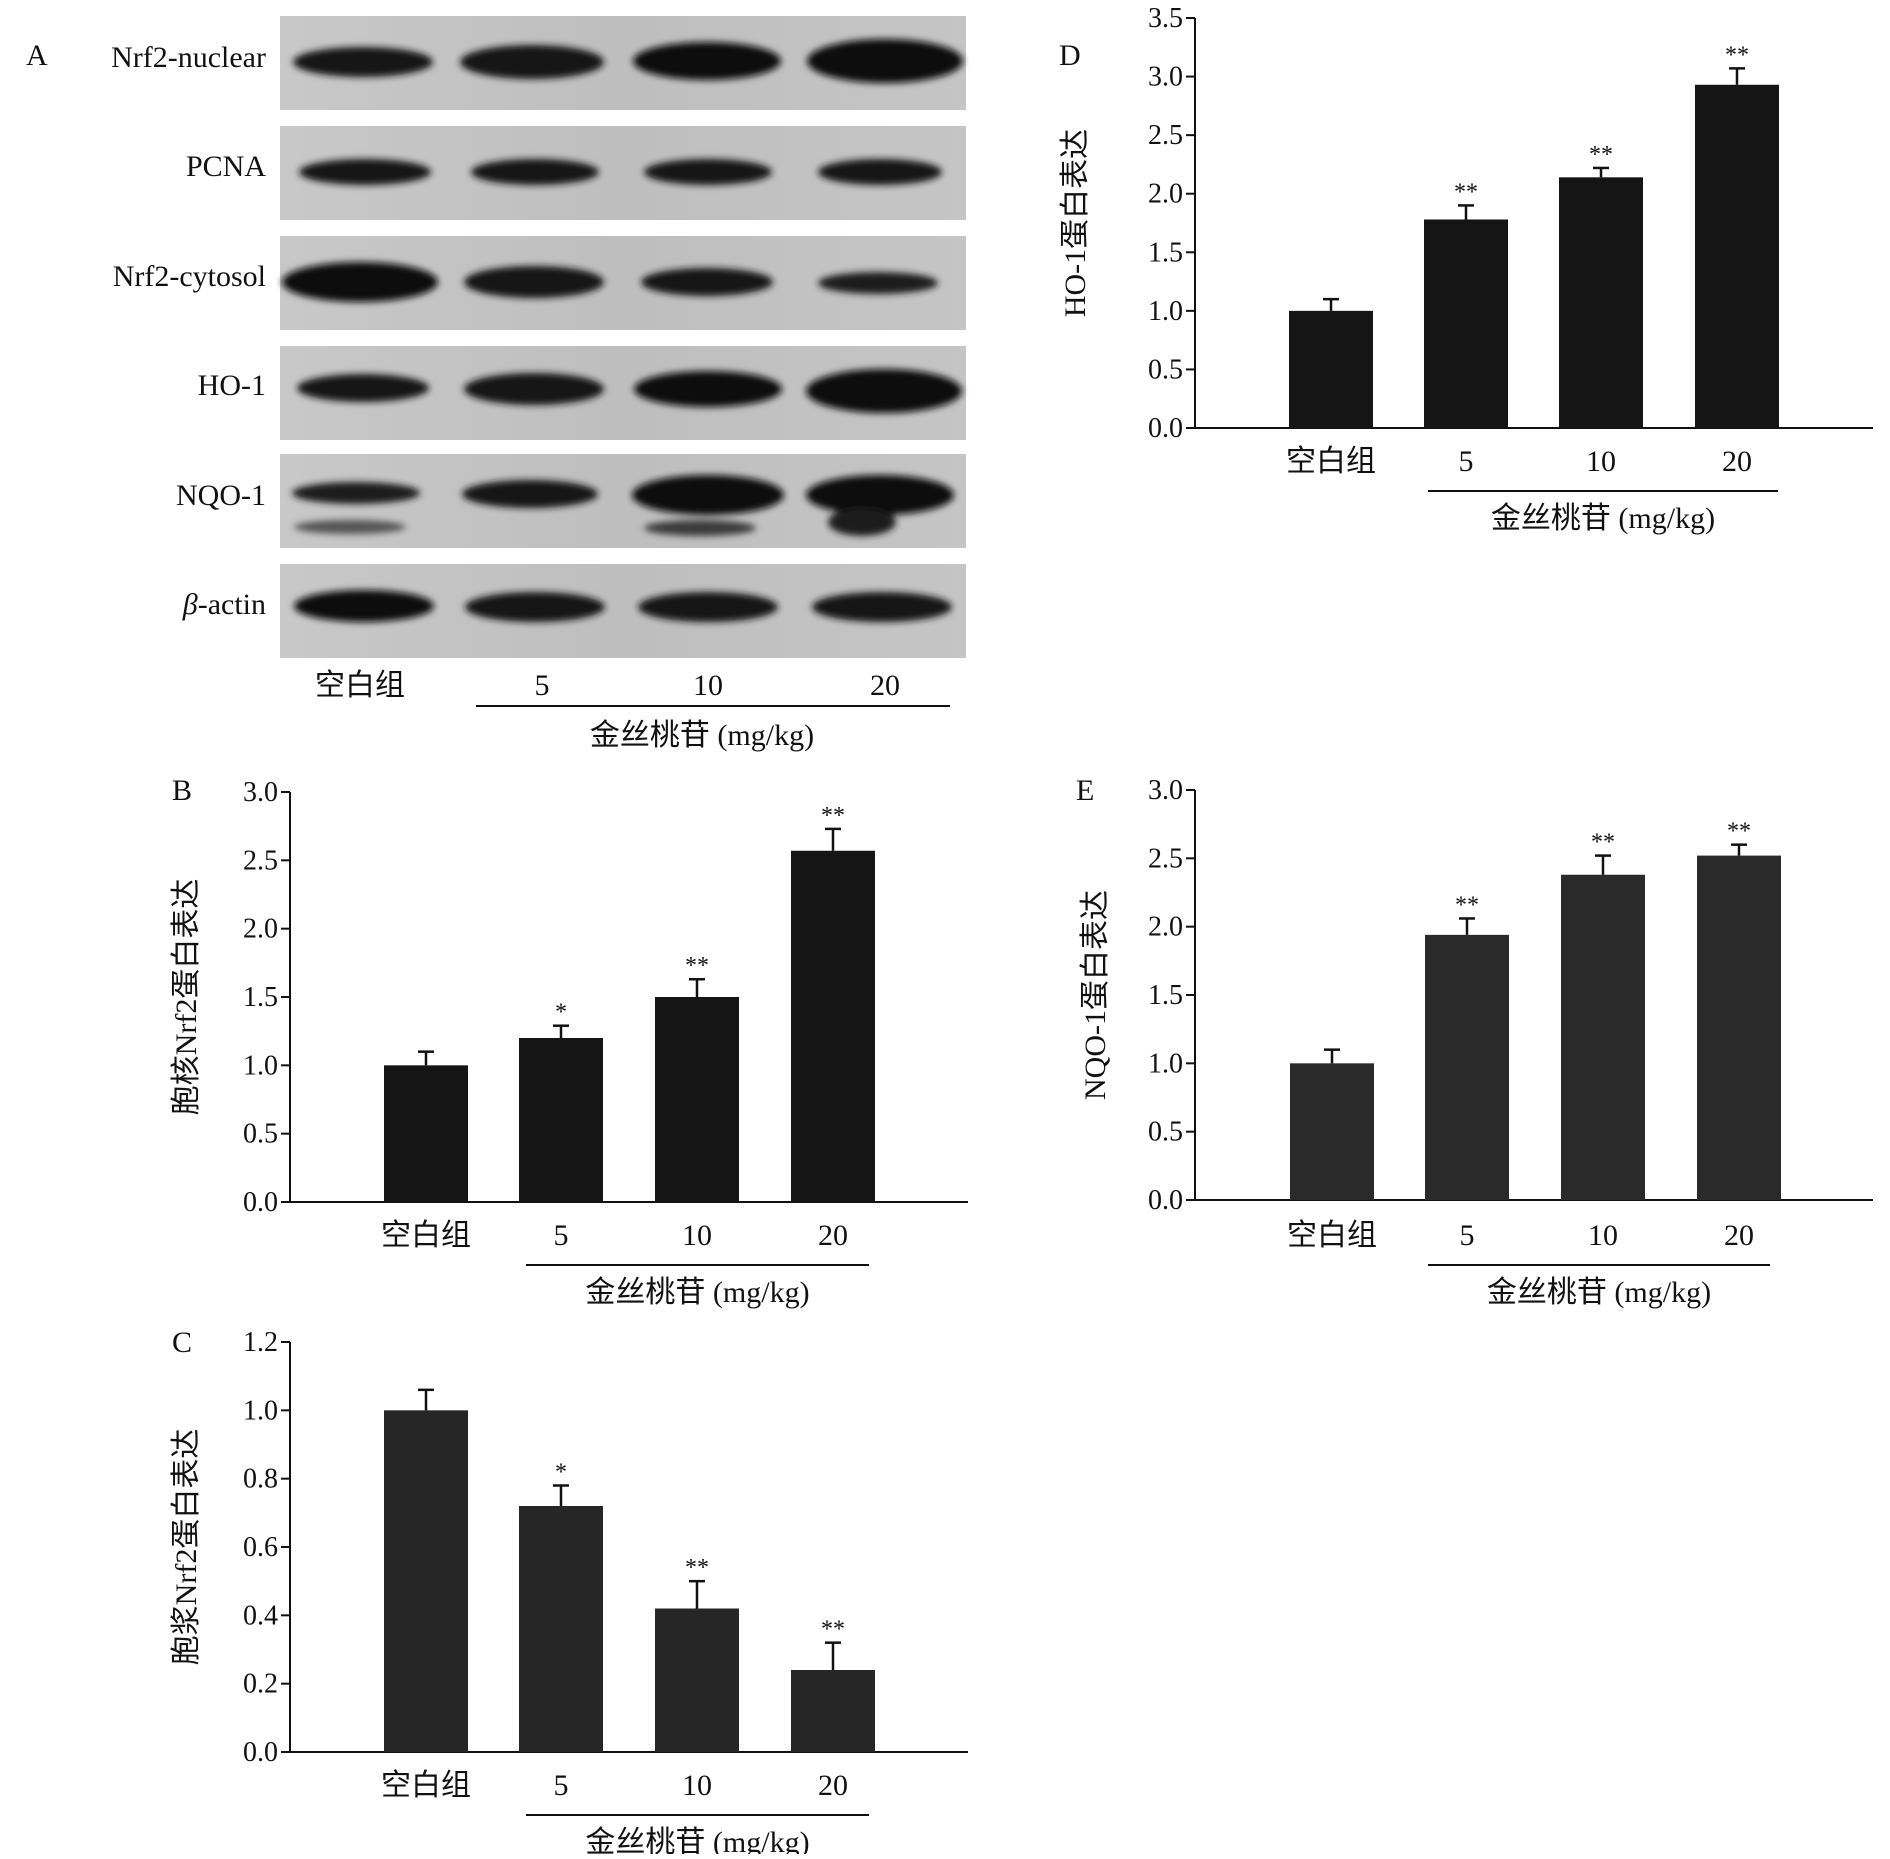 This screenshot has width=1890, height=1859. What do you see at coordinates (260, 1547) in the screenshot?
I see `y-tick-label: 0.6` at bounding box center [260, 1547].